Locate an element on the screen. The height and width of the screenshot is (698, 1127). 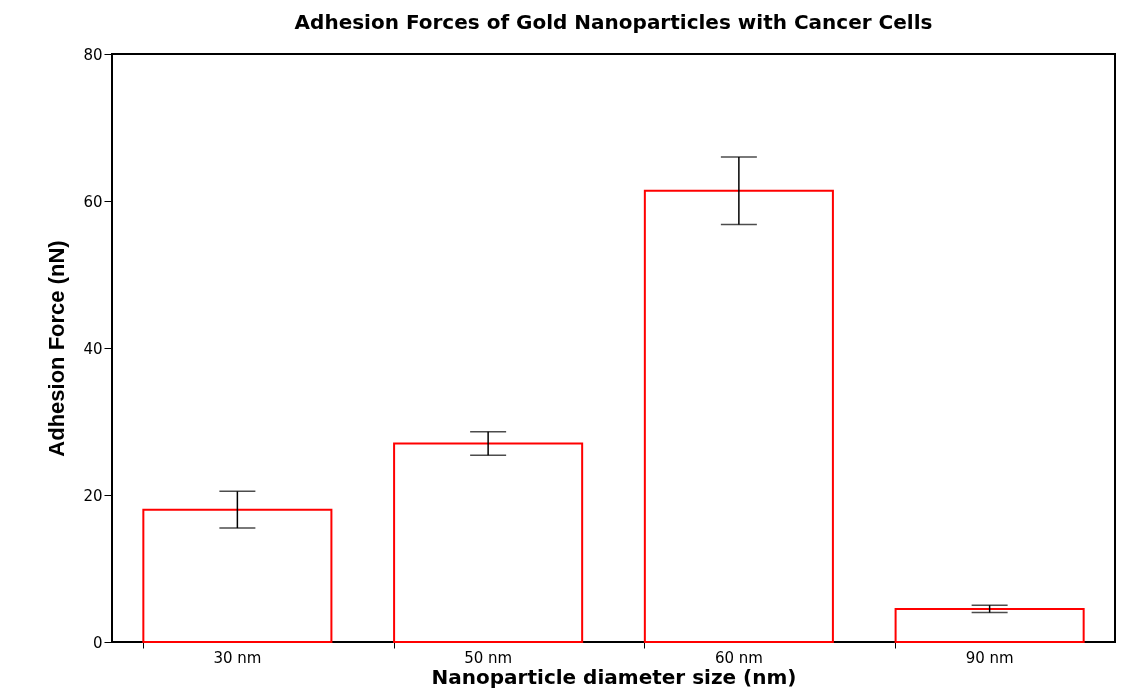
y-tick-label: 60 is located at coordinates (93, 201).